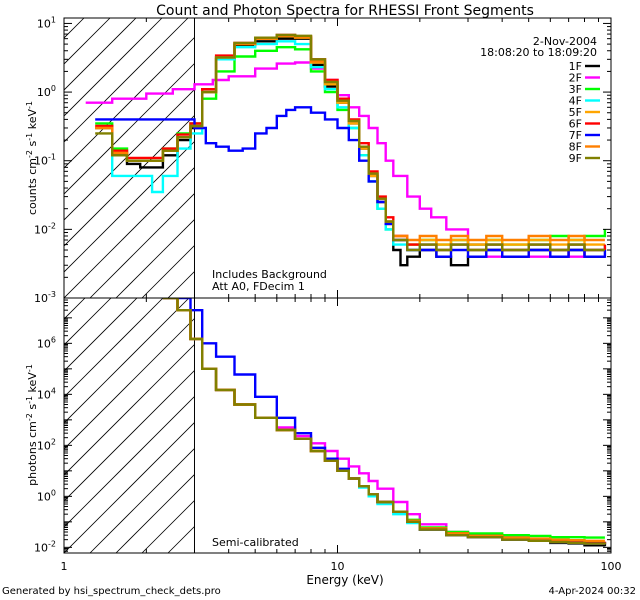 This screenshot has height=600, width=640. I want to click on y-tick-label: 10⁴, so click(46, 393).